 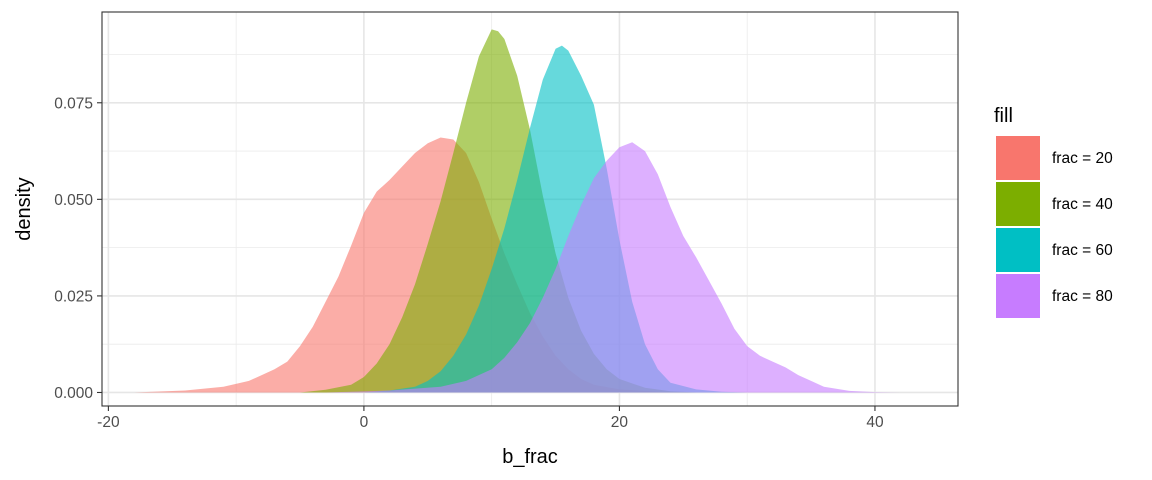 I want to click on y-tick-label: 0.025, so click(x=73, y=296).